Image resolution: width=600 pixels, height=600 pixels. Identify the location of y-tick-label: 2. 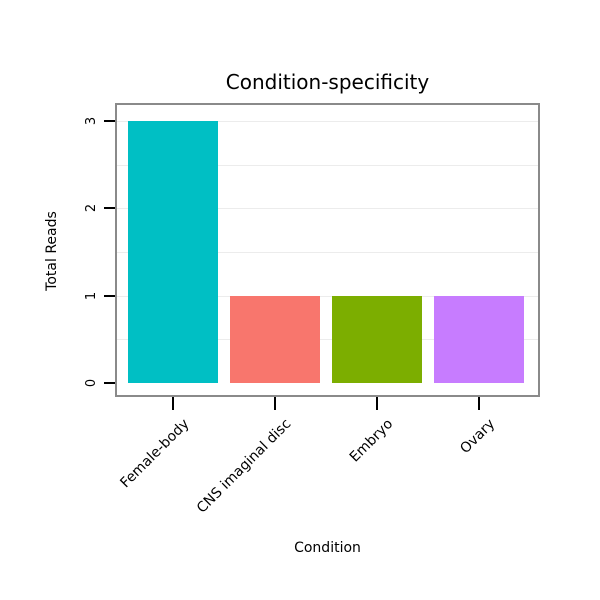
(91, 208).